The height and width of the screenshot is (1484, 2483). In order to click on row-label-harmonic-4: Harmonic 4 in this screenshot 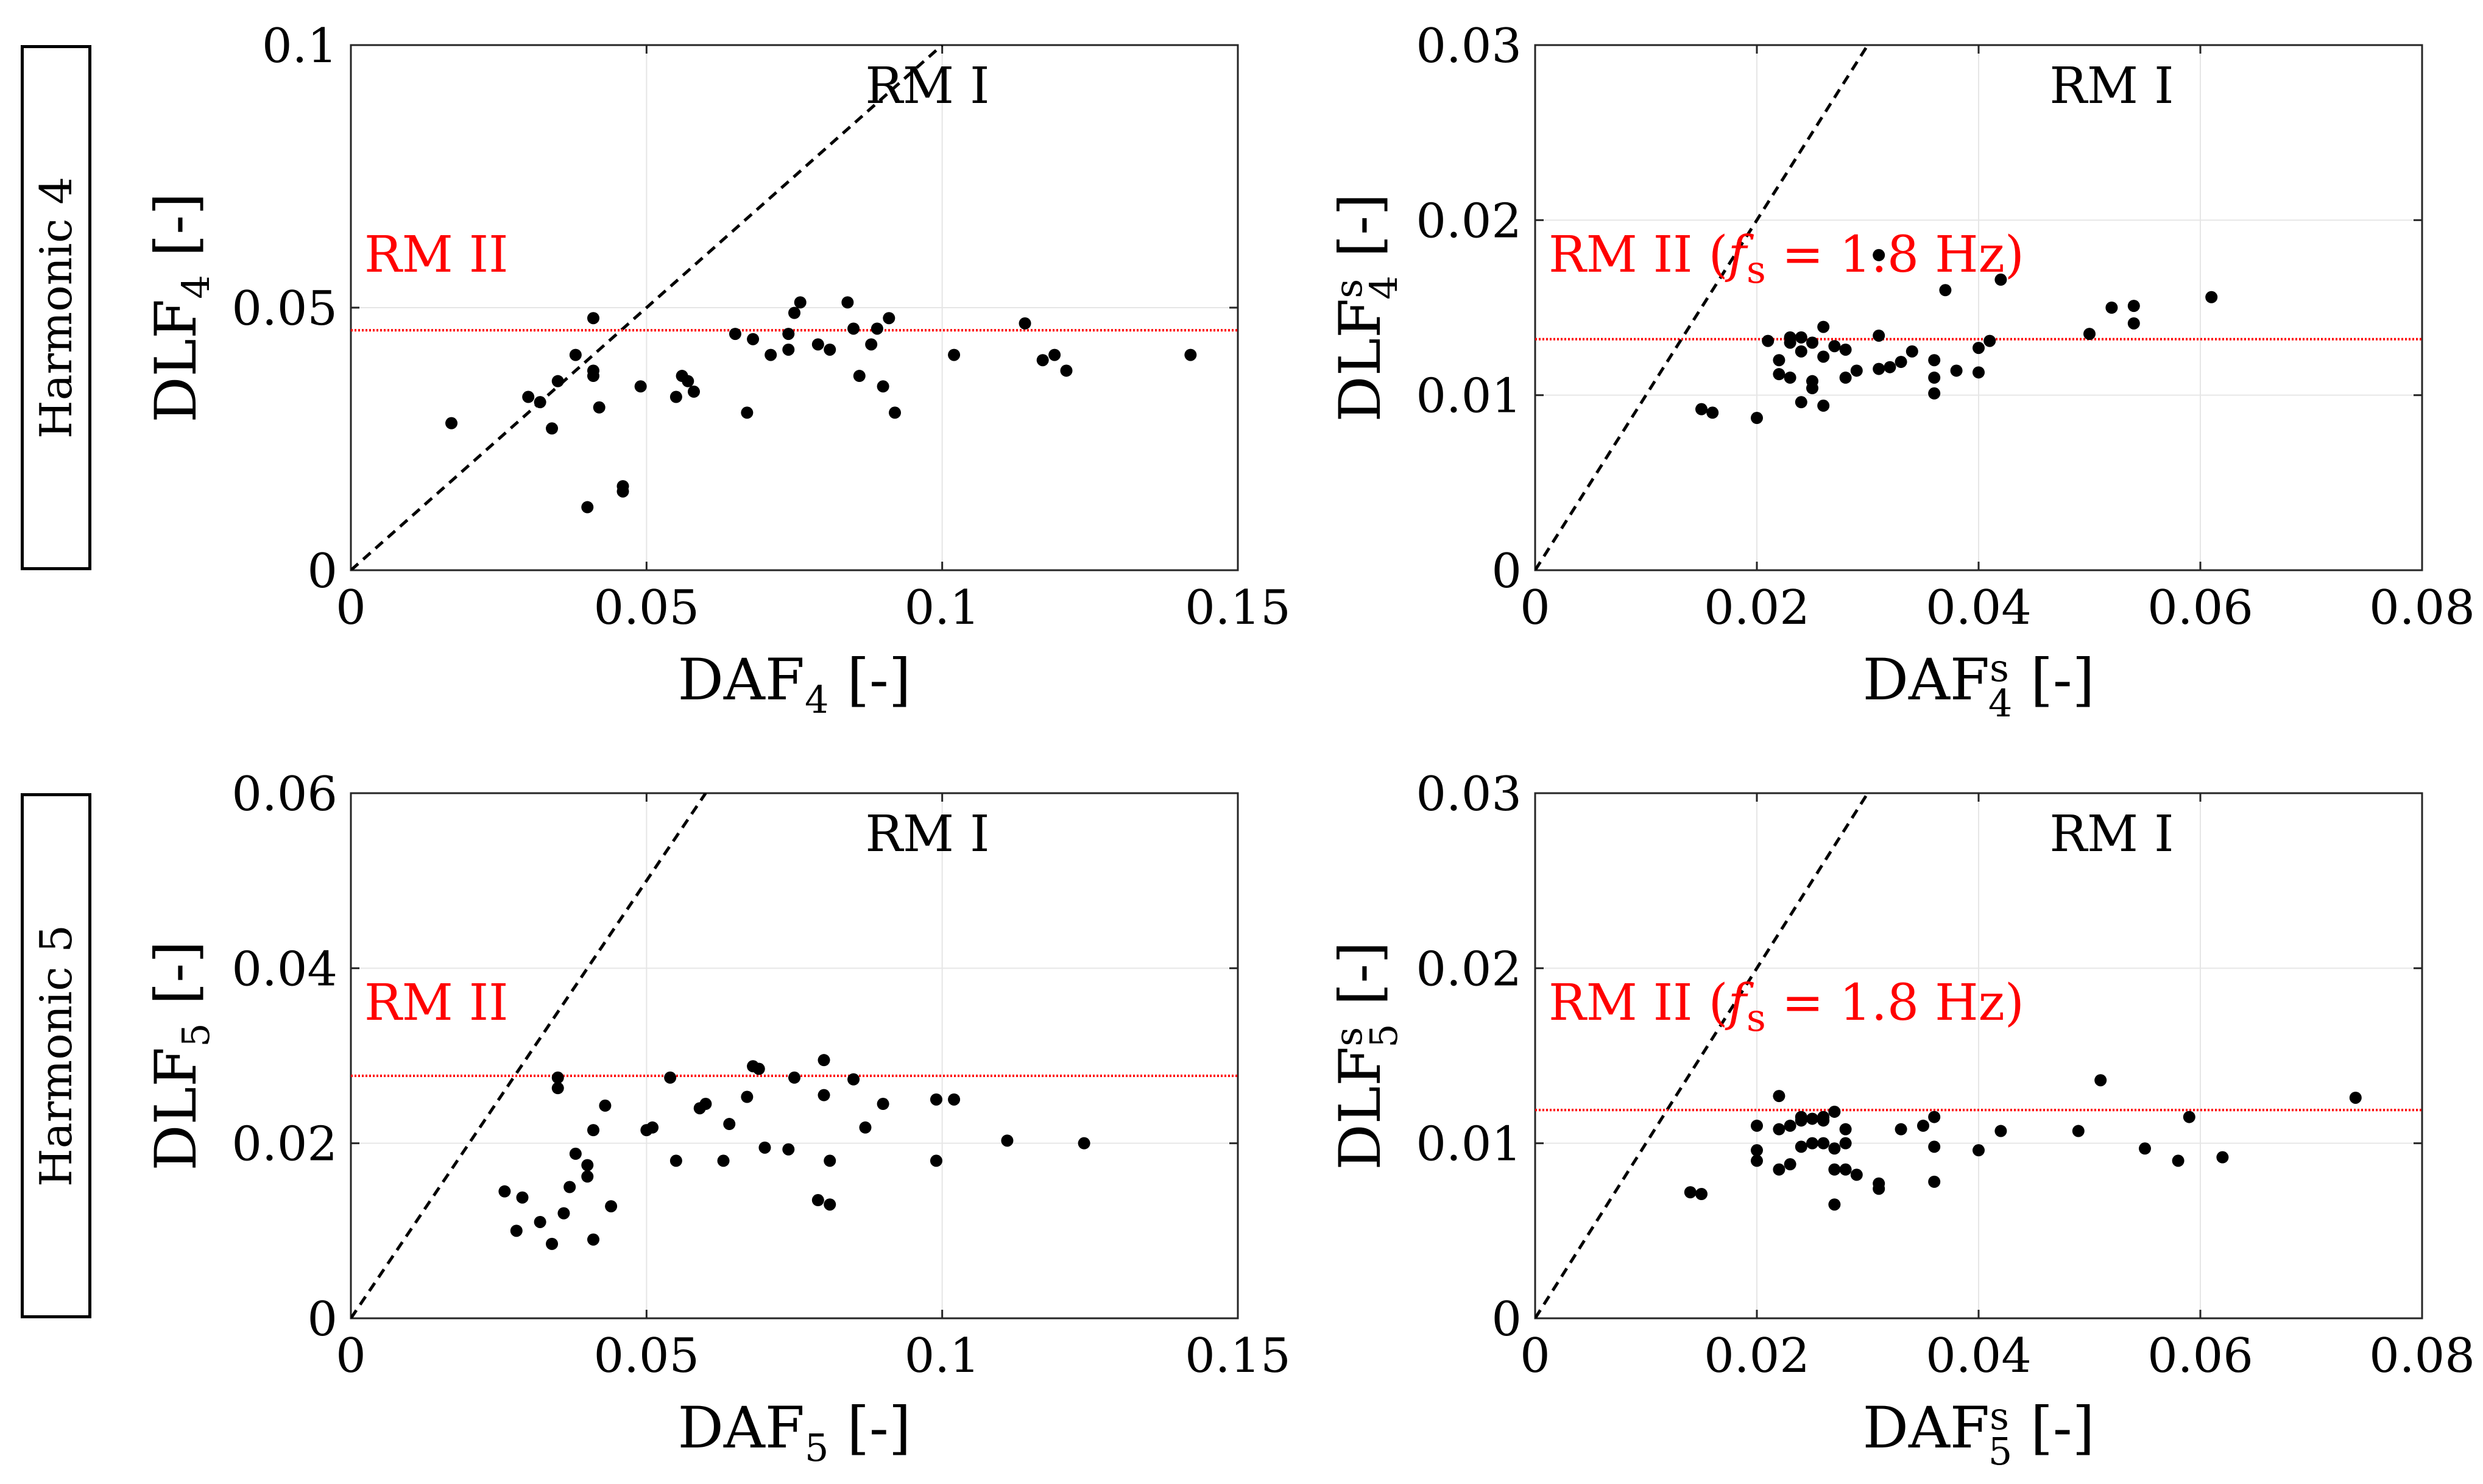, I will do `click(56, 308)`.